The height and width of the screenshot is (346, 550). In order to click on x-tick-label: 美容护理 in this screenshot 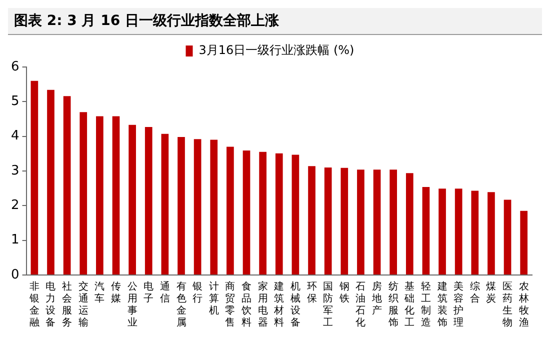, I will do `click(458, 304)`.